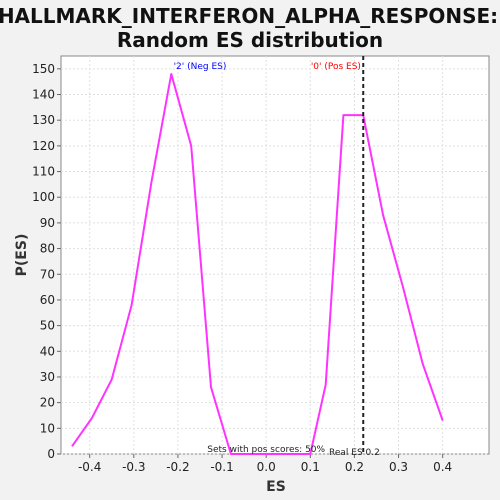 Image resolution: width=500 pixels, height=500 pixels. I want to click on x-tick-label: 0.0, so click(266, 467).